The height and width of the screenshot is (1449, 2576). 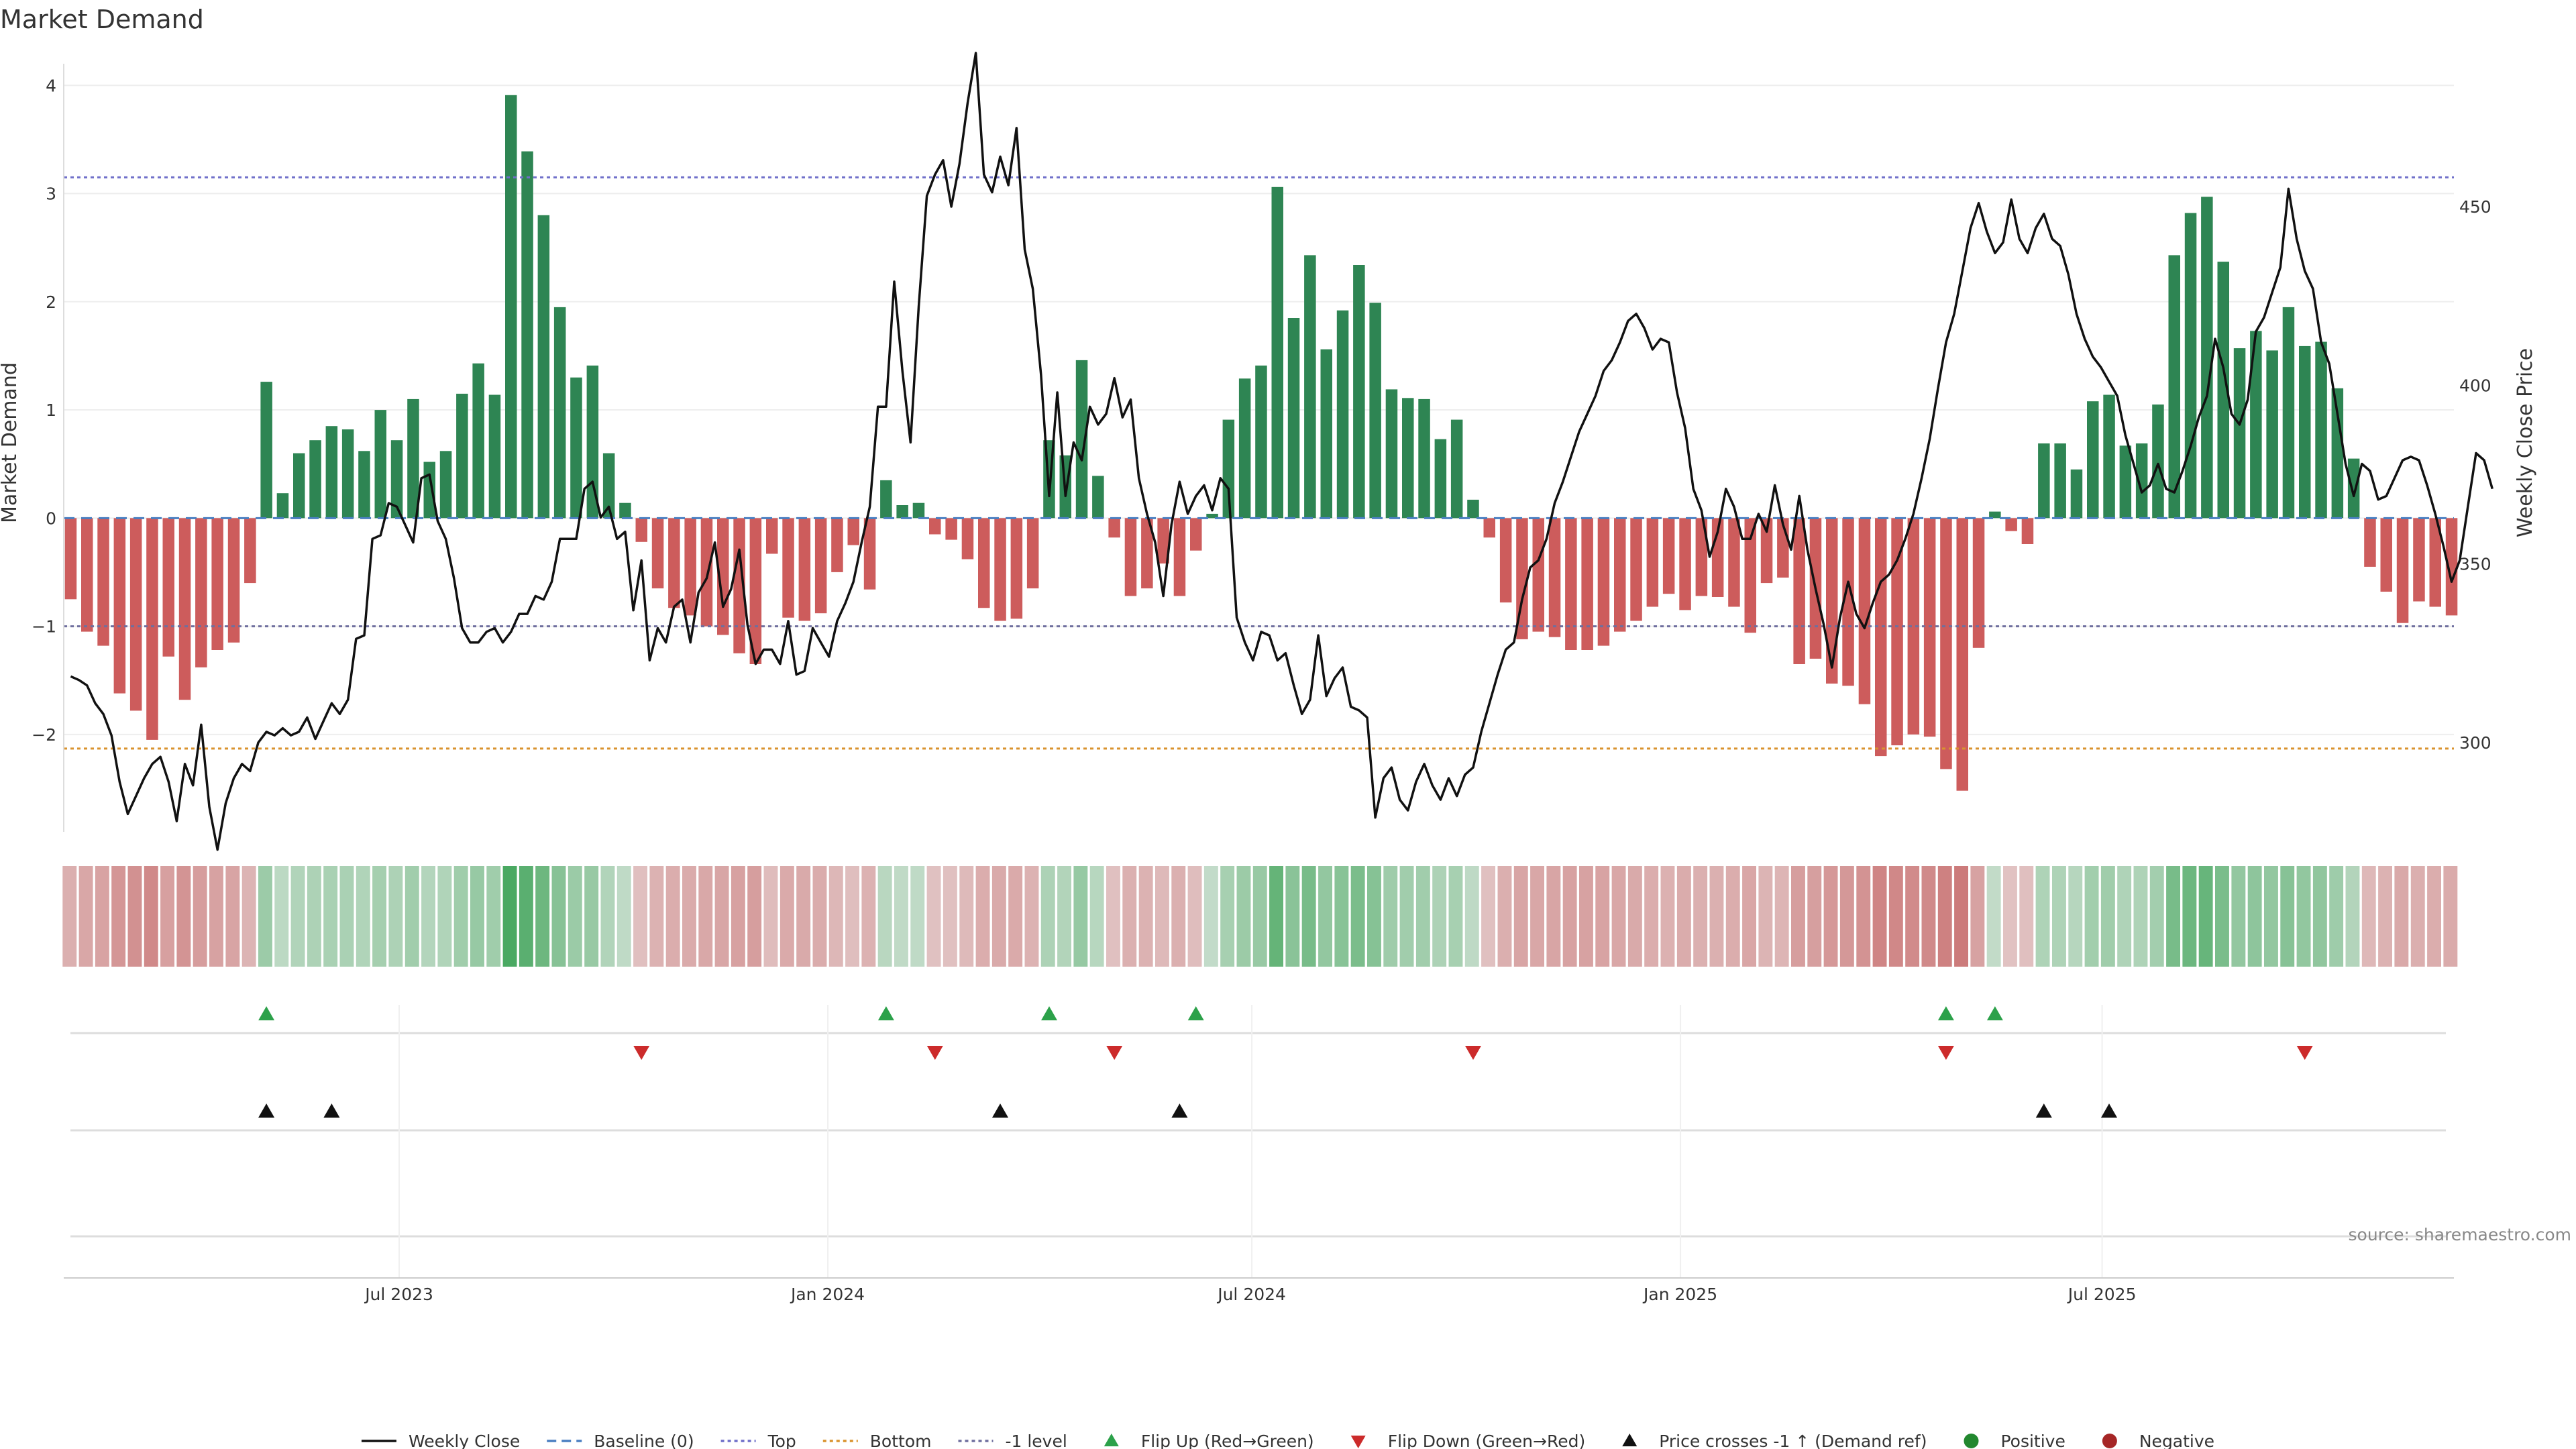 I want to click on legend-label: Flip Up (Red→Green), so click(x=1227, y=1440).